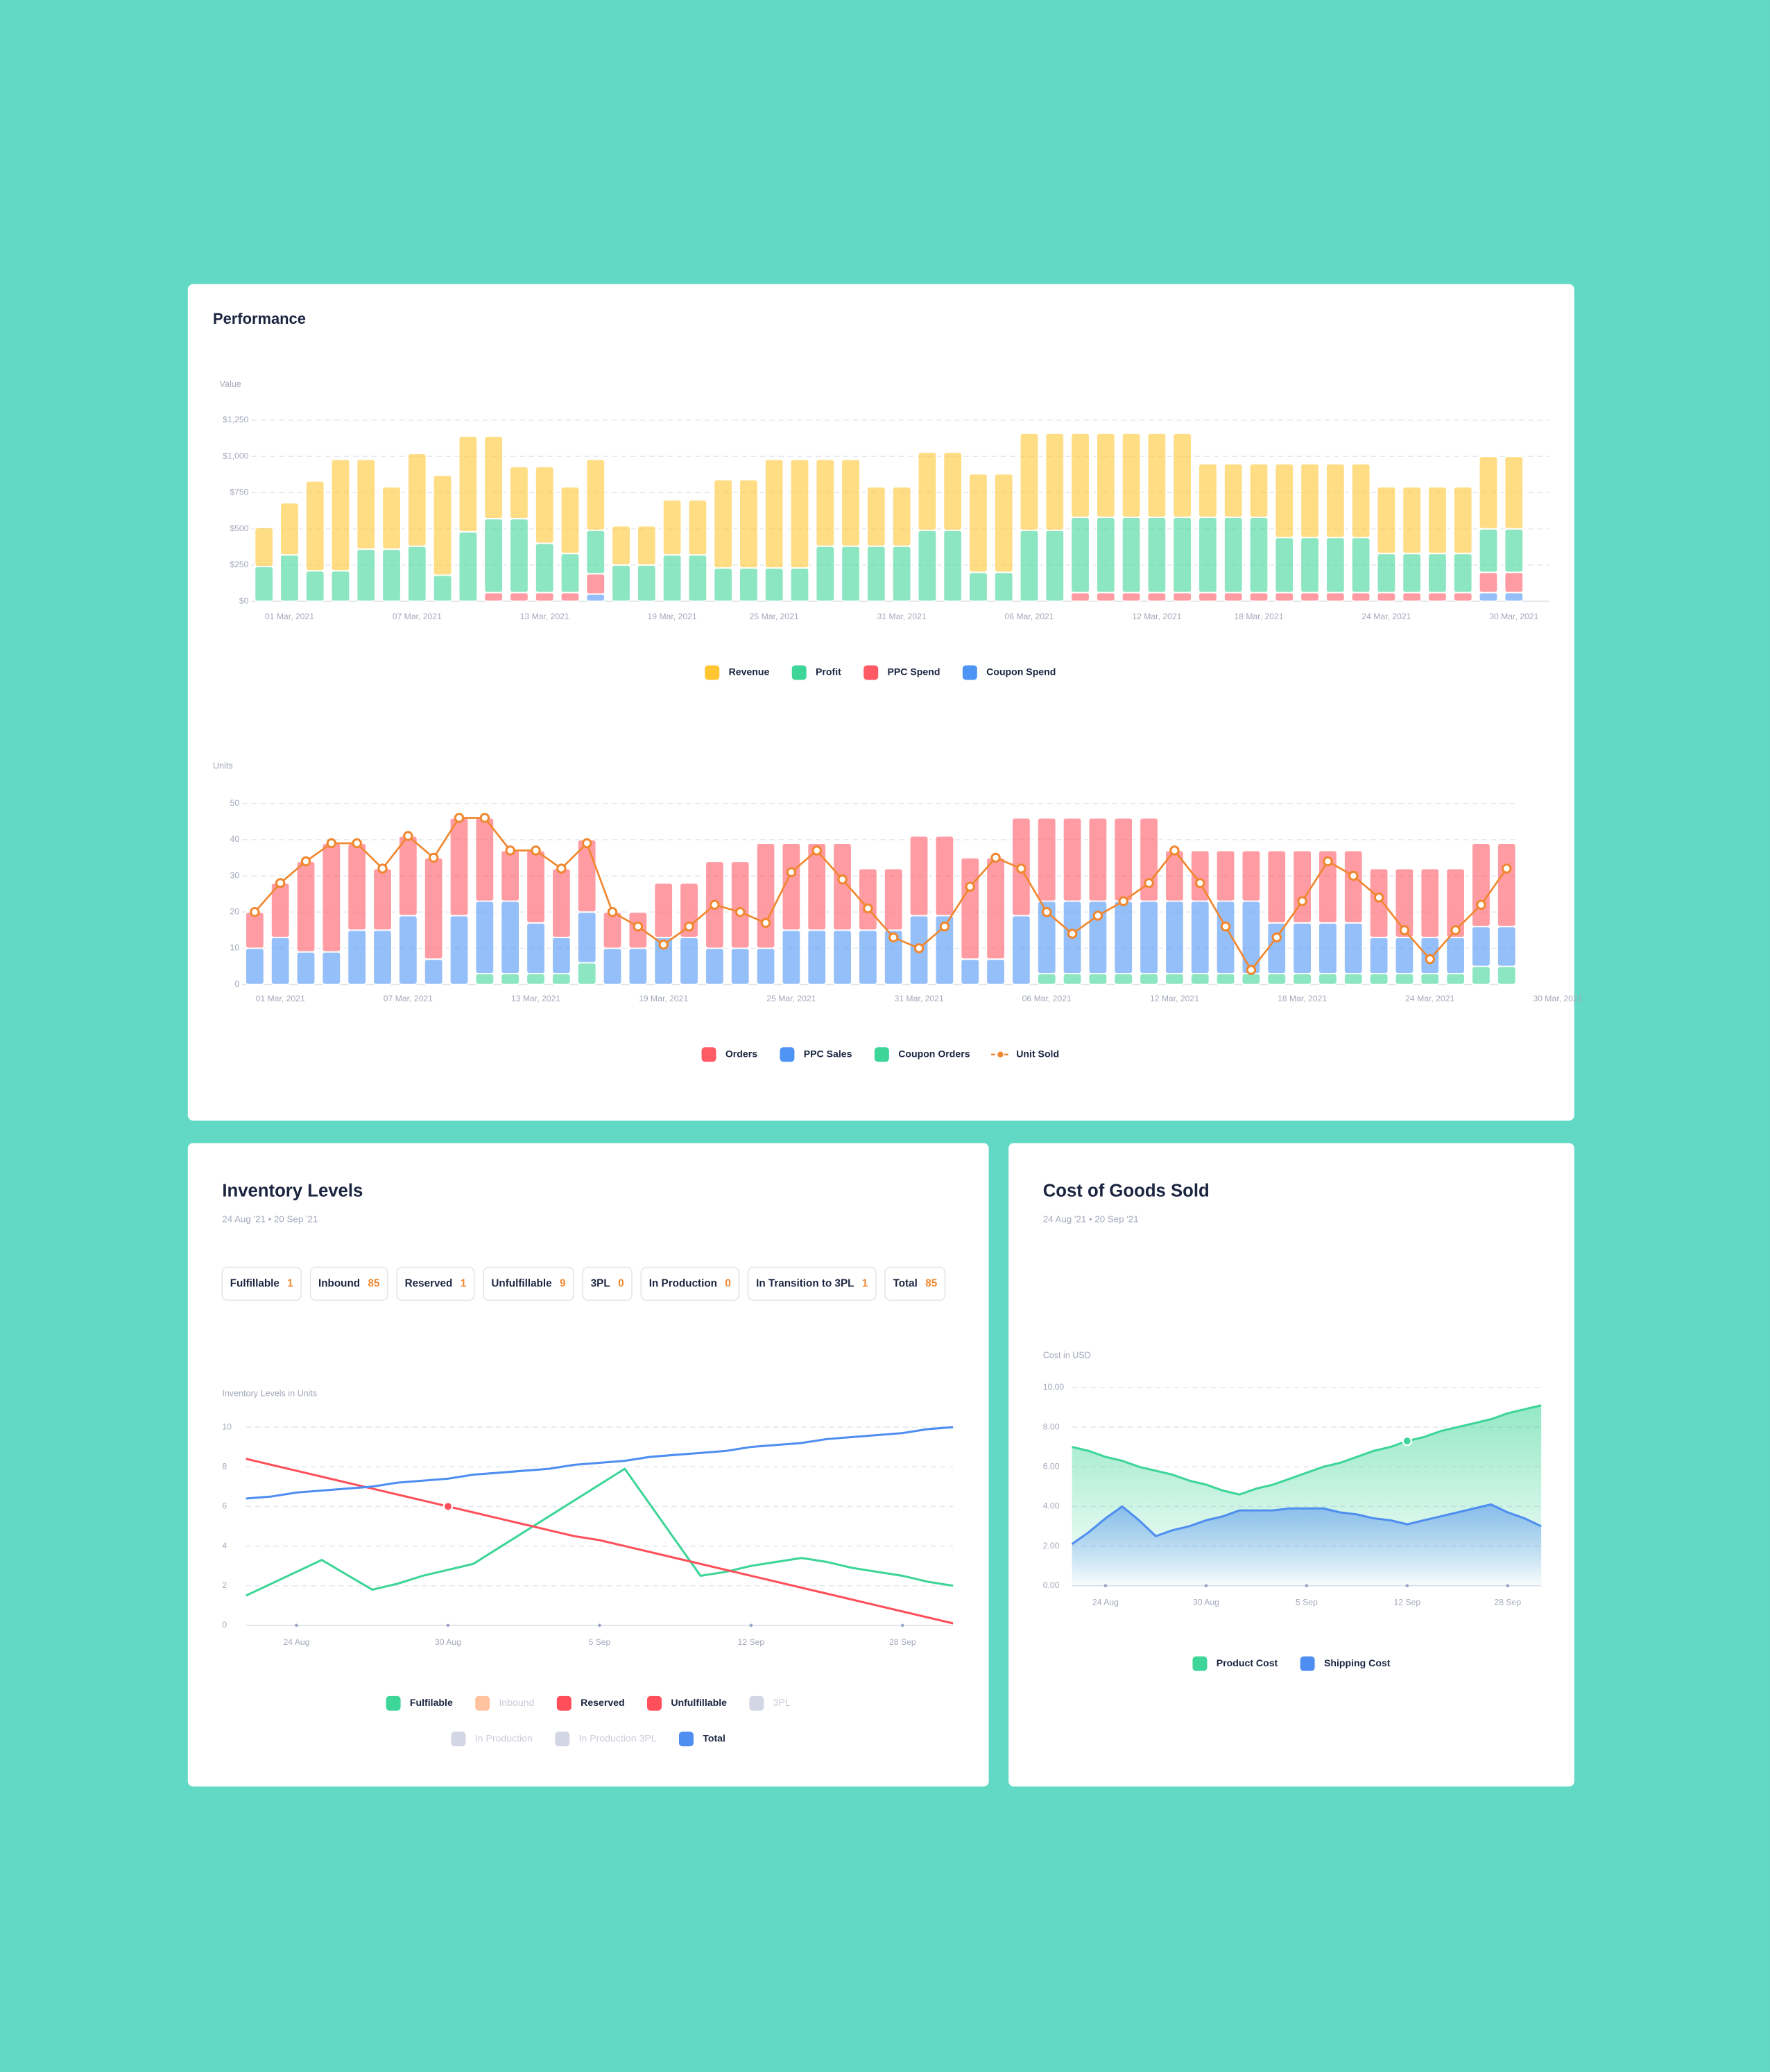  Describe the element at coordinates (290, 1283) in the screenshot. I see `stat-value: 1` at that location.